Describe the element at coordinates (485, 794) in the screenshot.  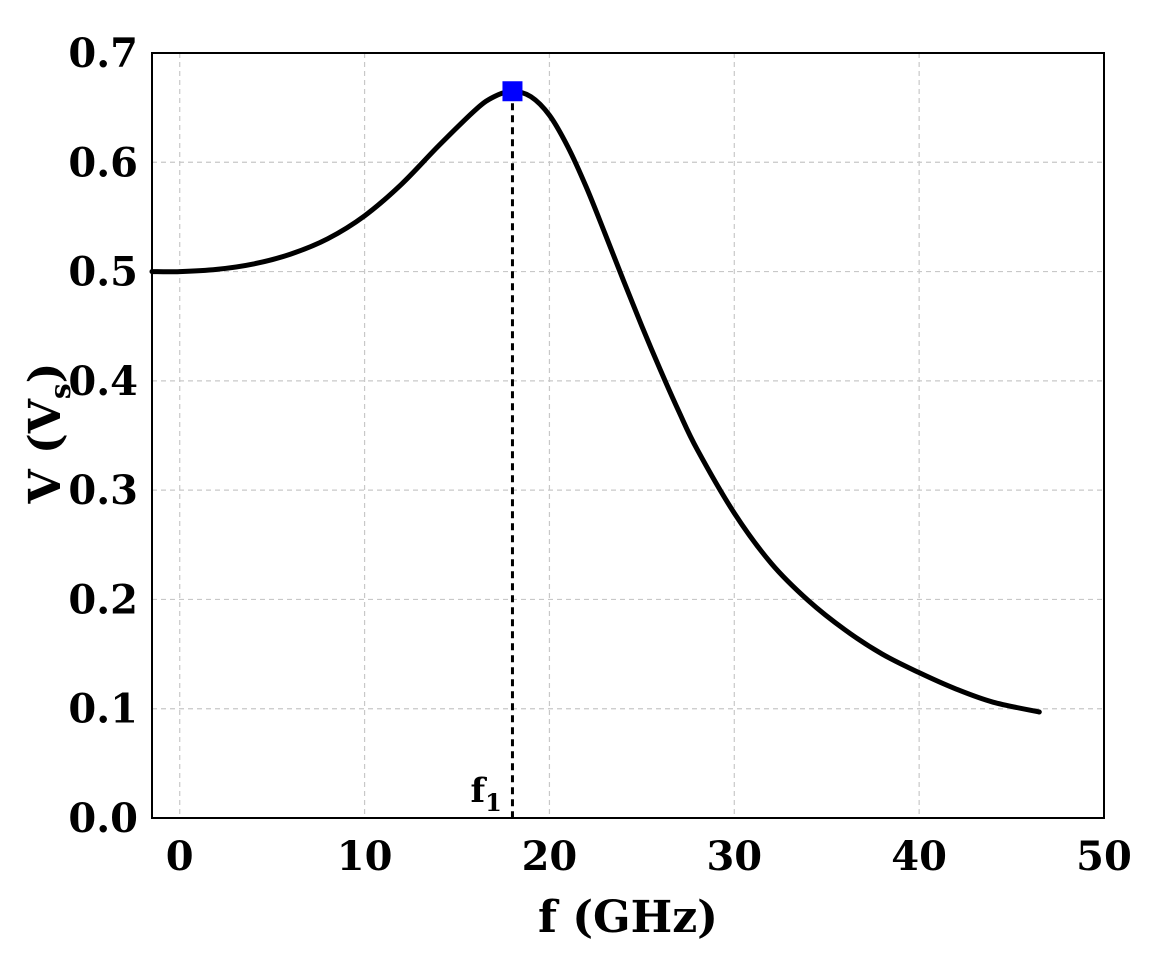
I see `f1-label: f1` at that location.